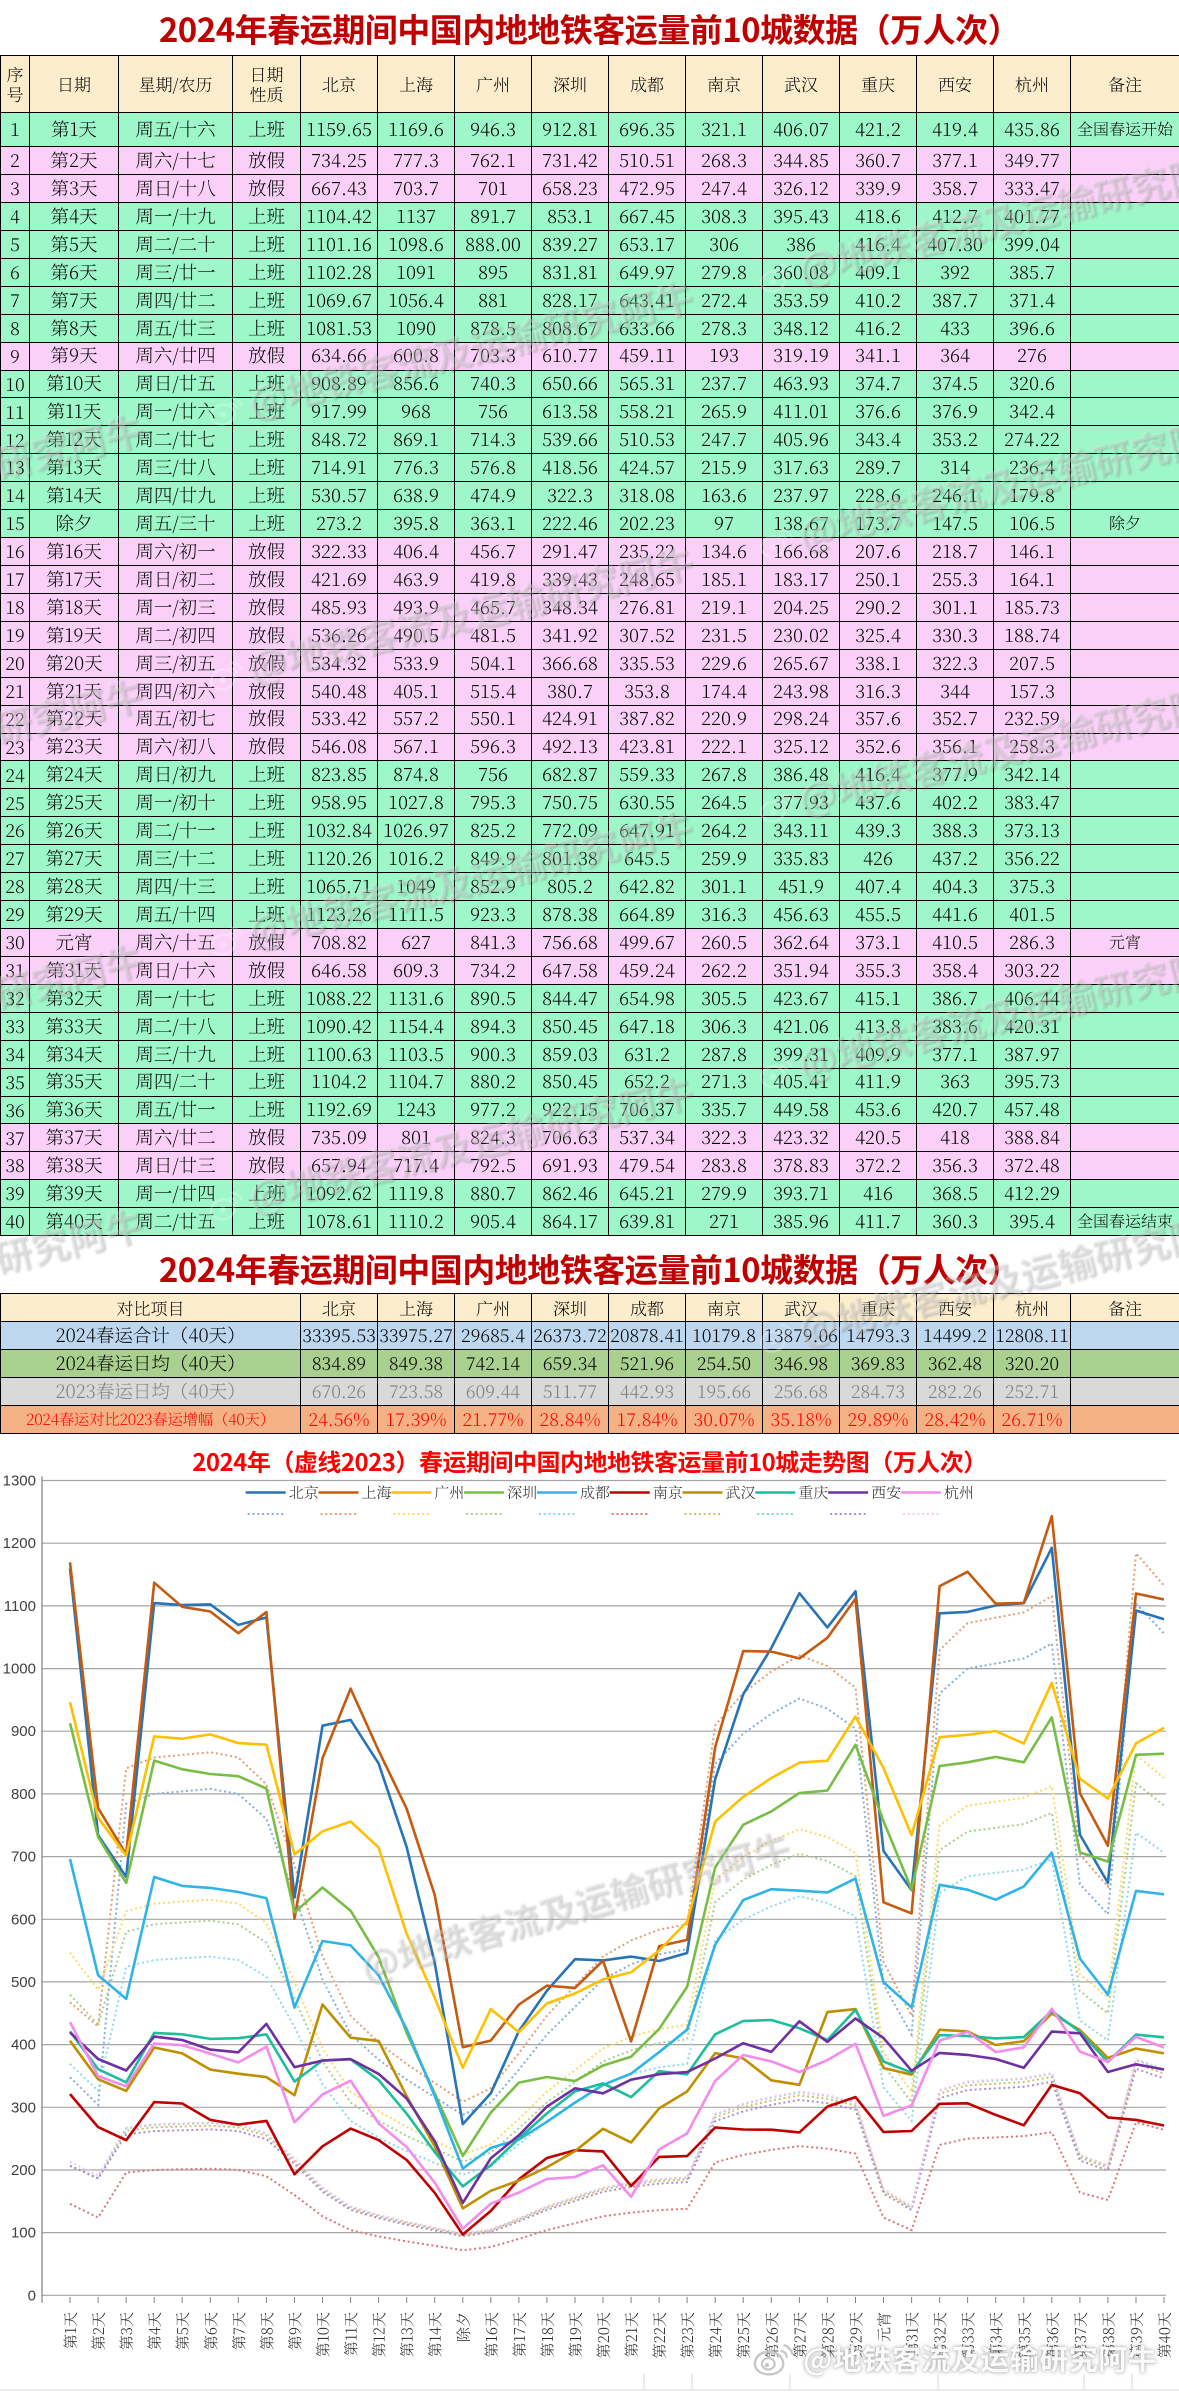  What do you see at coordinates (295, 2331) in the screenshot?
I see `svg-text: 第9天` at bounding box center [295, 2331].